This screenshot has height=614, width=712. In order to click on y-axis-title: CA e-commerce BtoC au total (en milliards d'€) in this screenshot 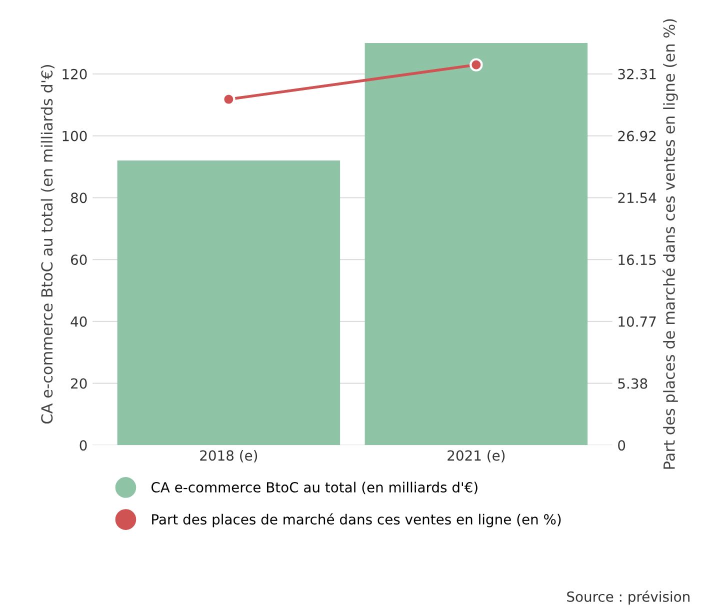, I will do `click(47, 244)`.